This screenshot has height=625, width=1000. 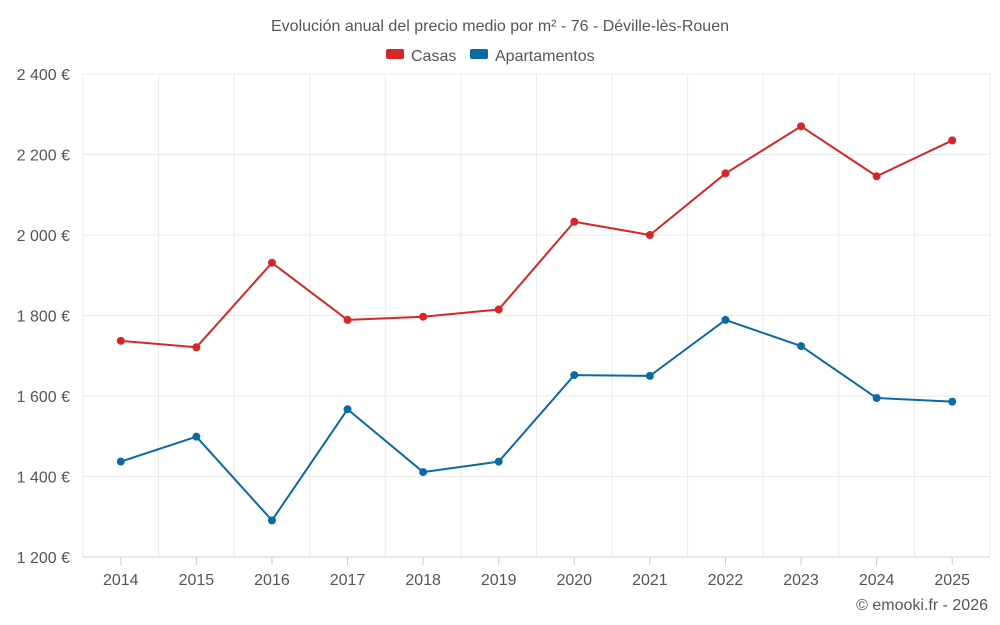 I want to click on legend: Casas Apartamentos, so click(x=490, y=56).